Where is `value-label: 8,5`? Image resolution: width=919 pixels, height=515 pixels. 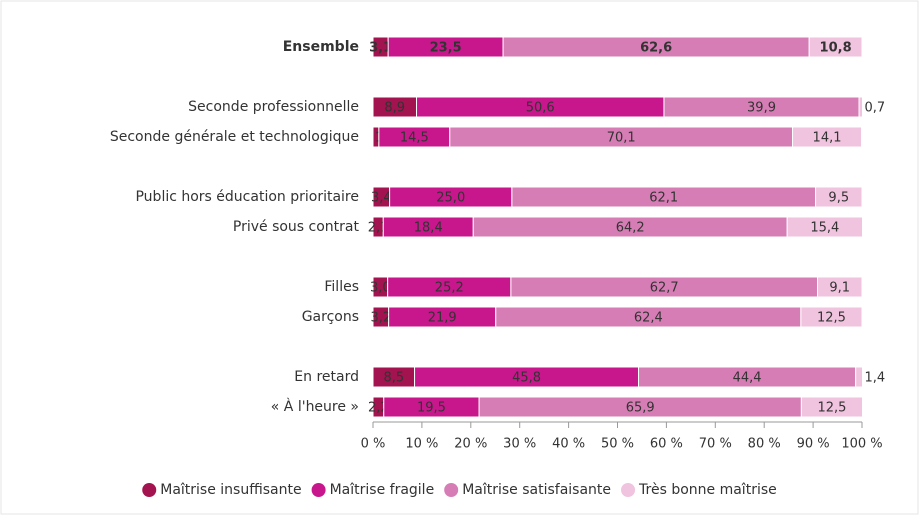 value-label: 8,5 is located at coordinates (393, 378).